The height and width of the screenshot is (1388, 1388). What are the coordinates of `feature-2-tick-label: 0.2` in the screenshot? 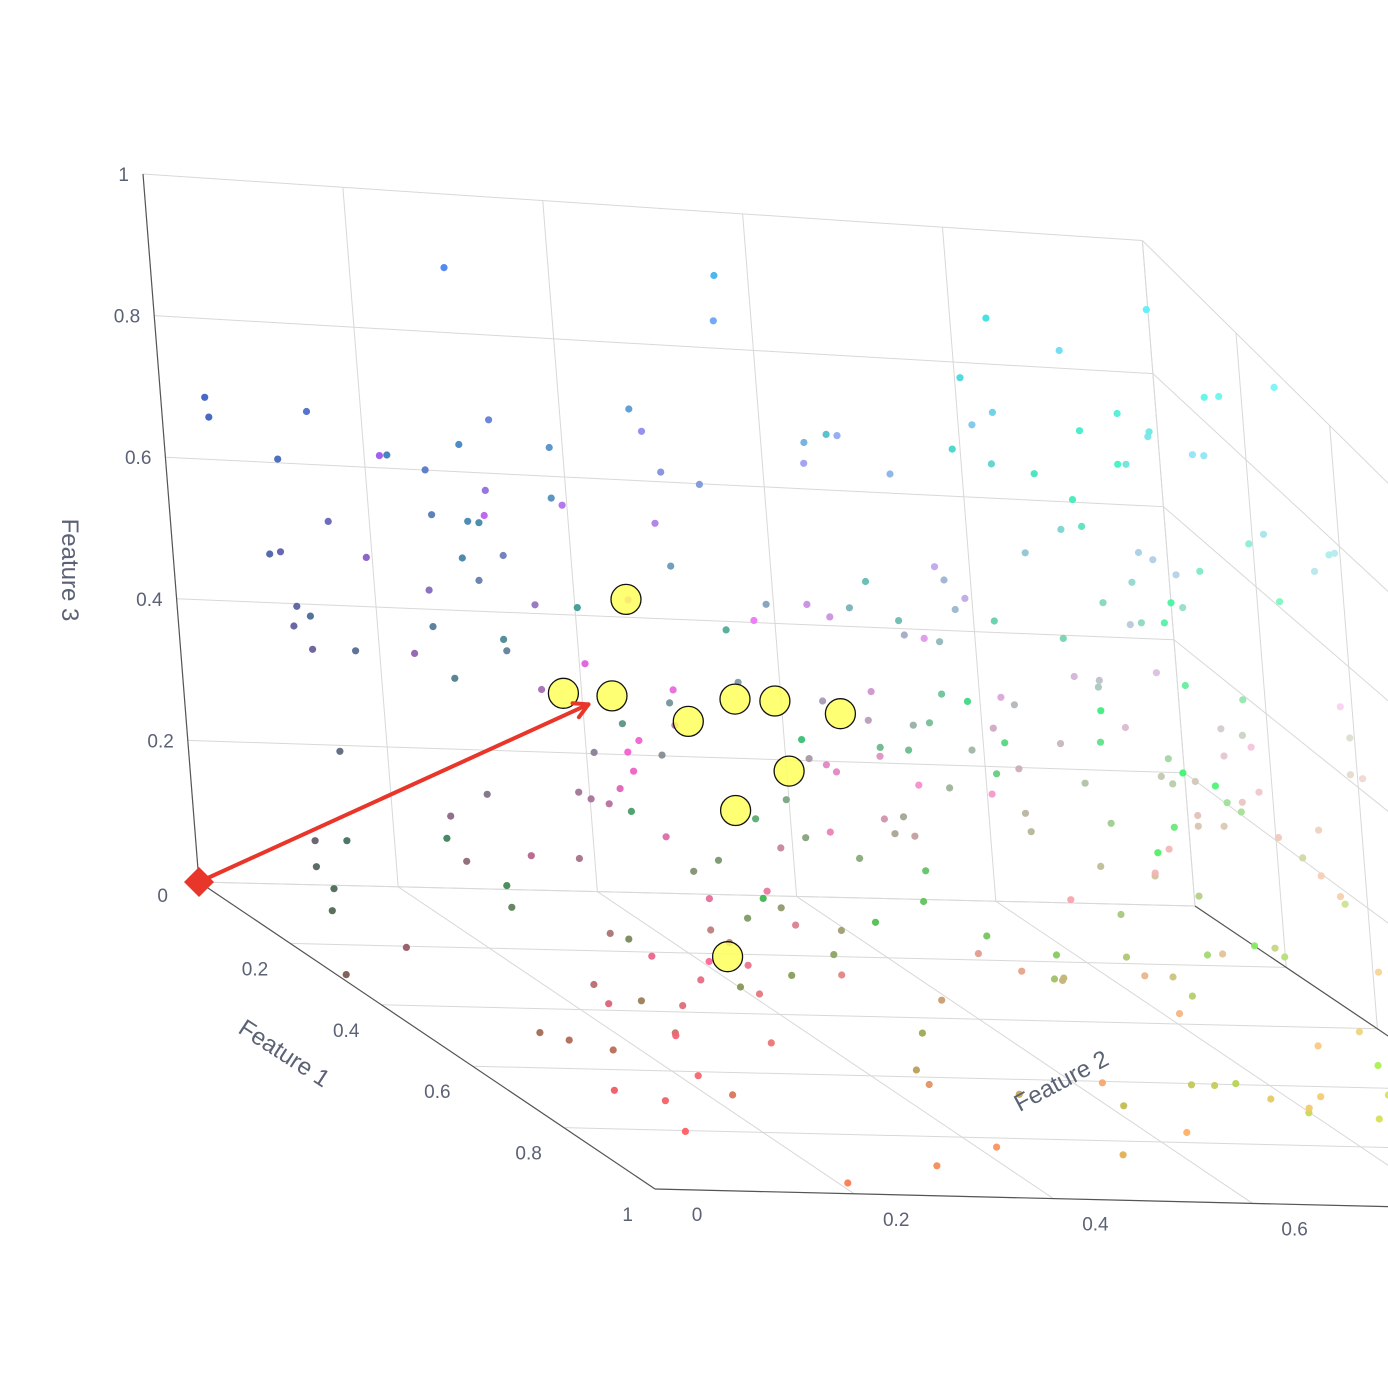 It's located at (896, 1220).